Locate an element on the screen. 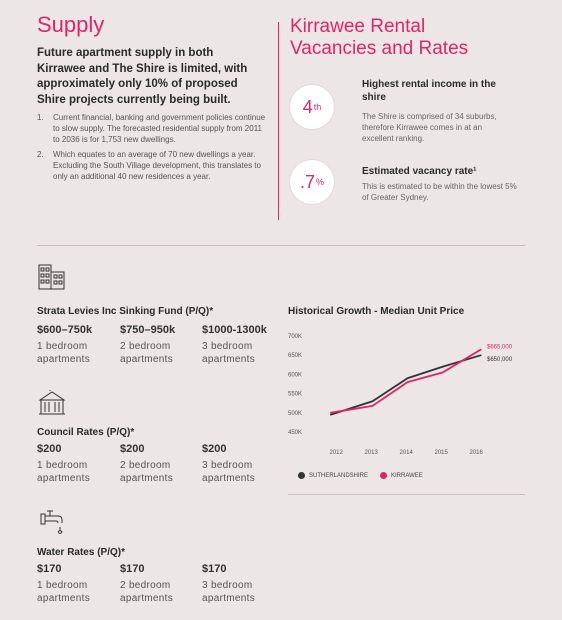 The height and width of the screenshot is (620, 562). strata-col-1: $600–750k 1 bedroom apartments is located at coordinates (64, 345).